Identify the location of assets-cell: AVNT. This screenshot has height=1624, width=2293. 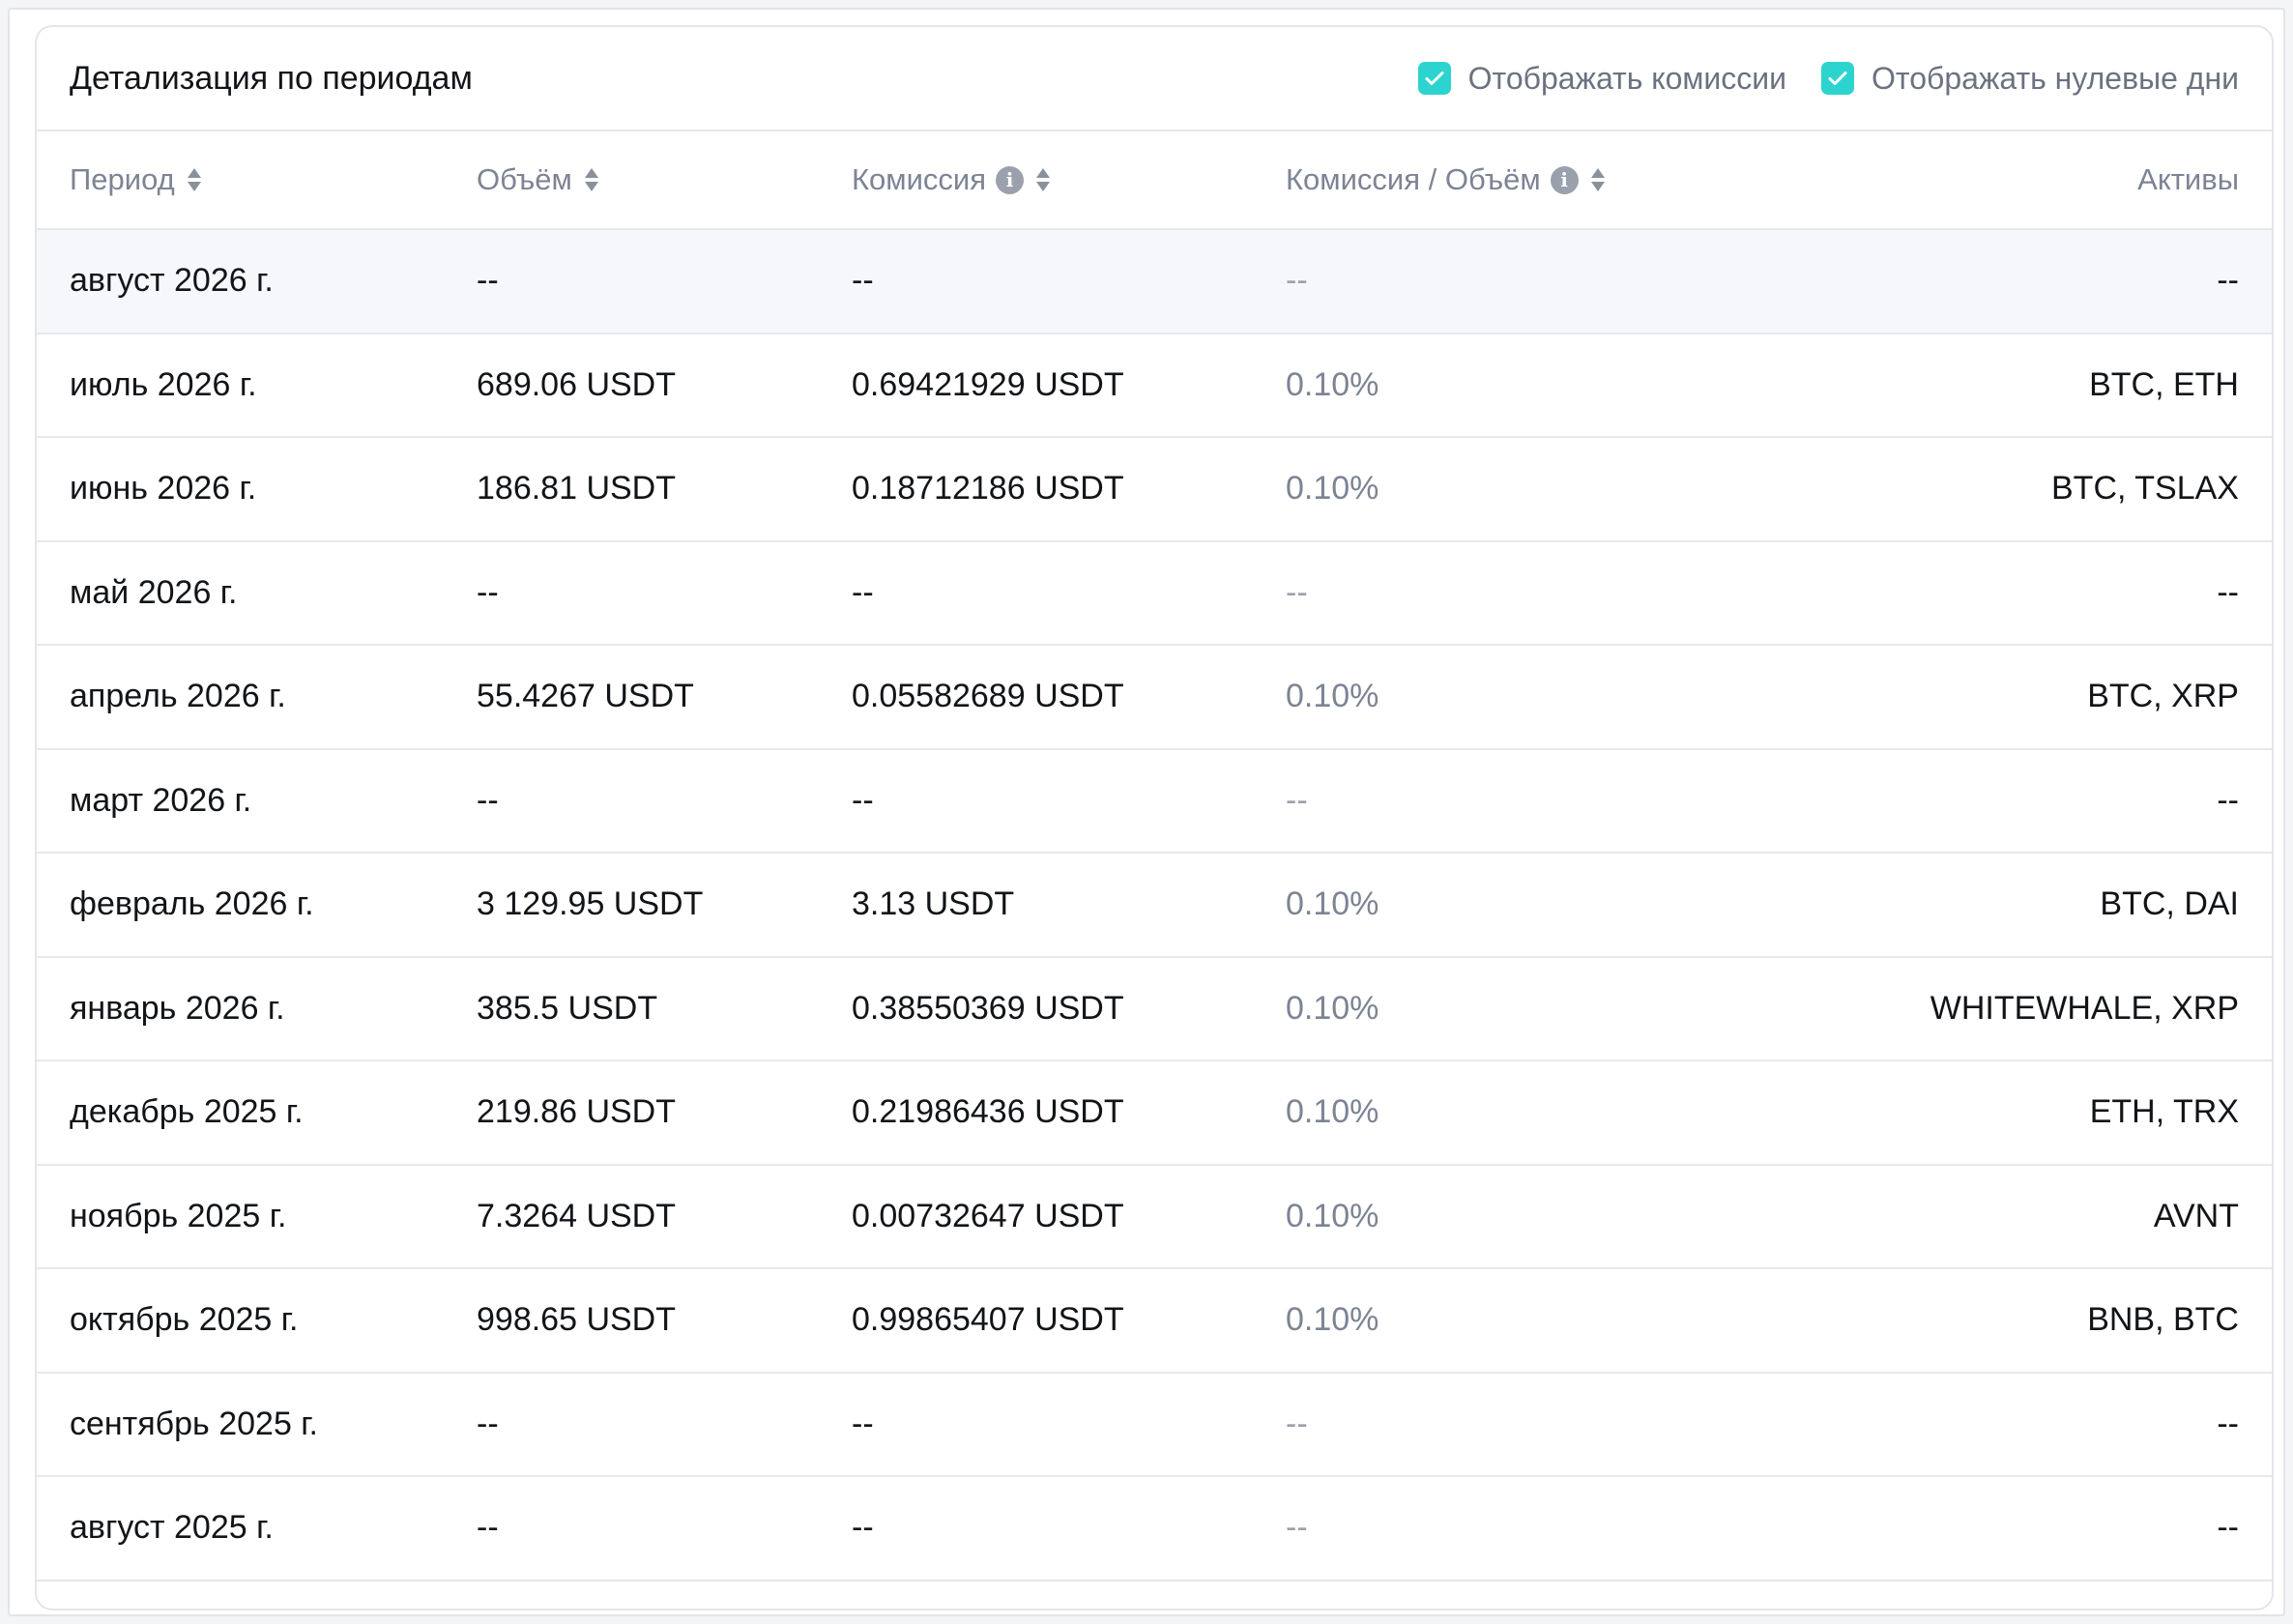
(2196, 1215).